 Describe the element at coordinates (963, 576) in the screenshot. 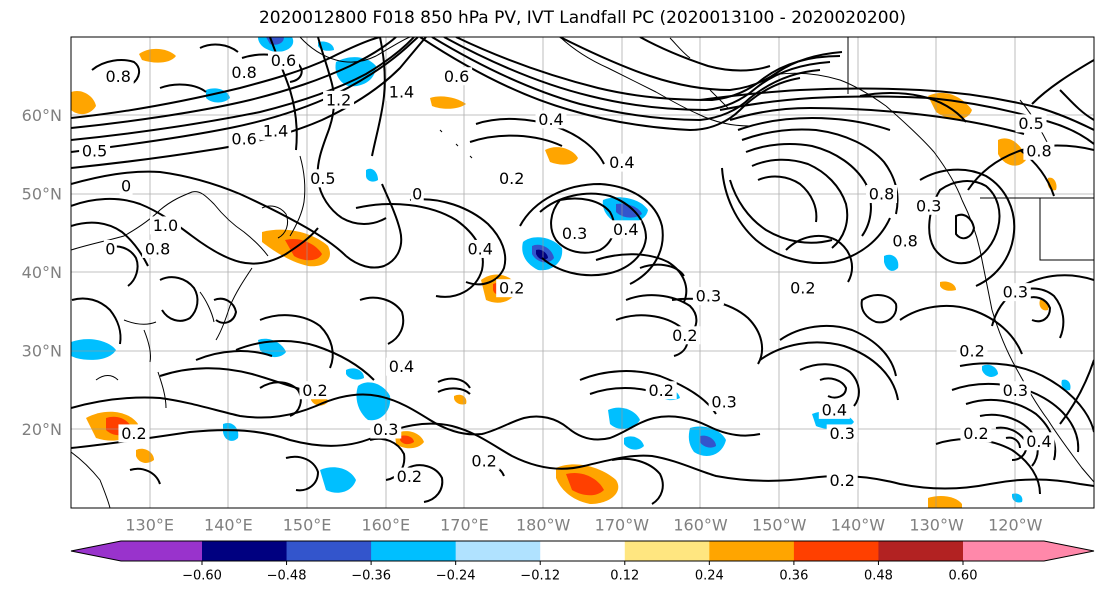

I see `colorbar-tick-label: 0.60` at that location.